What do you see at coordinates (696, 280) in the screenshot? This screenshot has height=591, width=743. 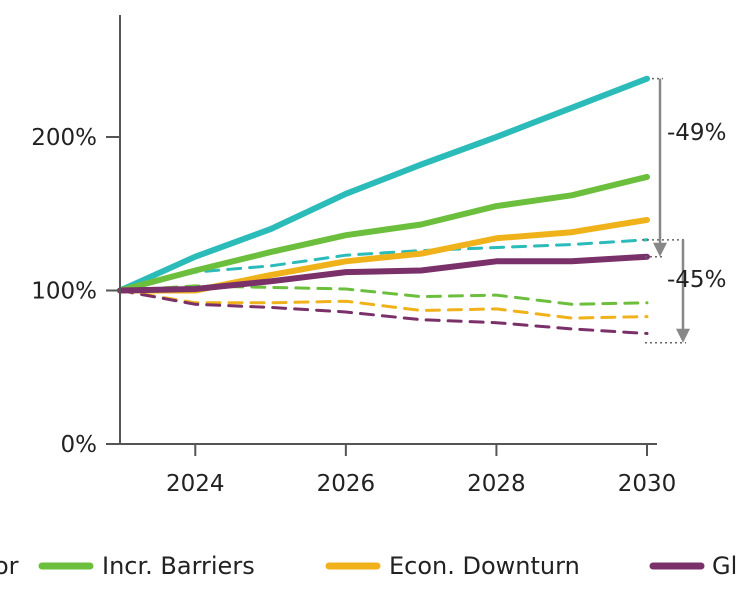 I see `annotation-label: -45%` at bounding box center [696, 280].